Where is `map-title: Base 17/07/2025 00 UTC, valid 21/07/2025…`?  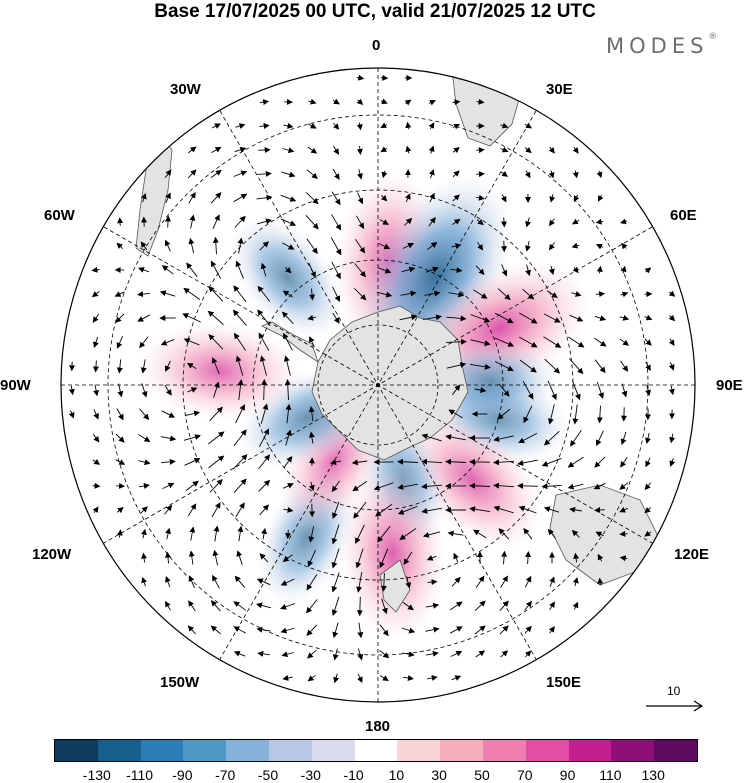 map-title: Base 17/07/2025 00 UTC, valid 21/07/2025… is located at coordinates (375, 11).